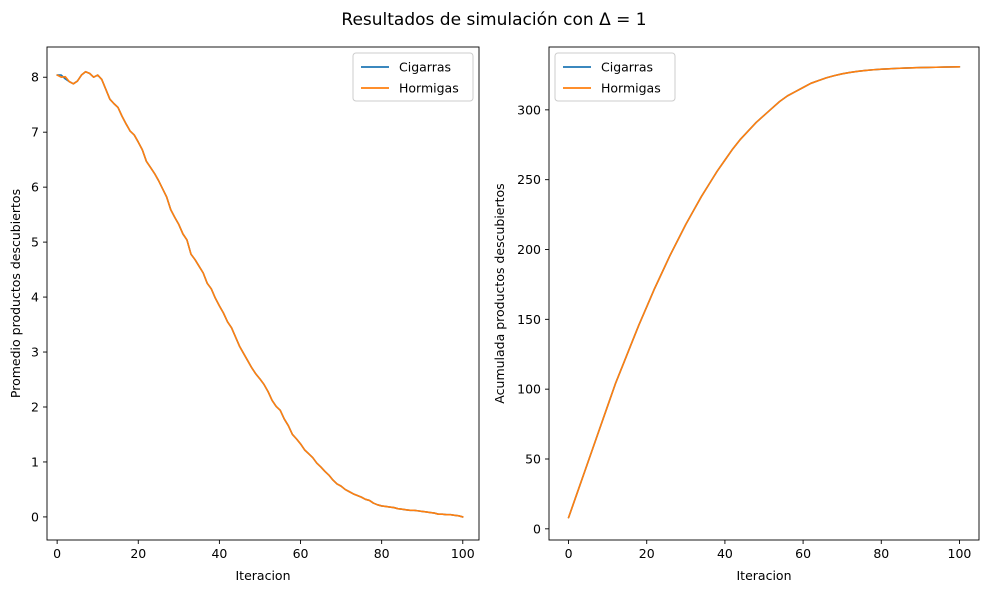  I want to click on y-tick-label: 8, so click(35, 77).